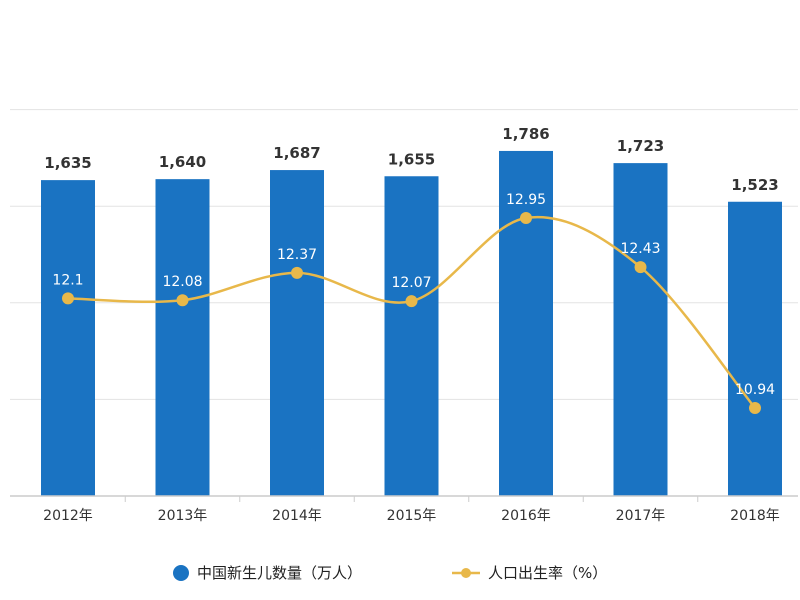 The image size is (800, 600). I want to click on legend-label-birth-rate: 人口出生率（%）, so click(547, 573).